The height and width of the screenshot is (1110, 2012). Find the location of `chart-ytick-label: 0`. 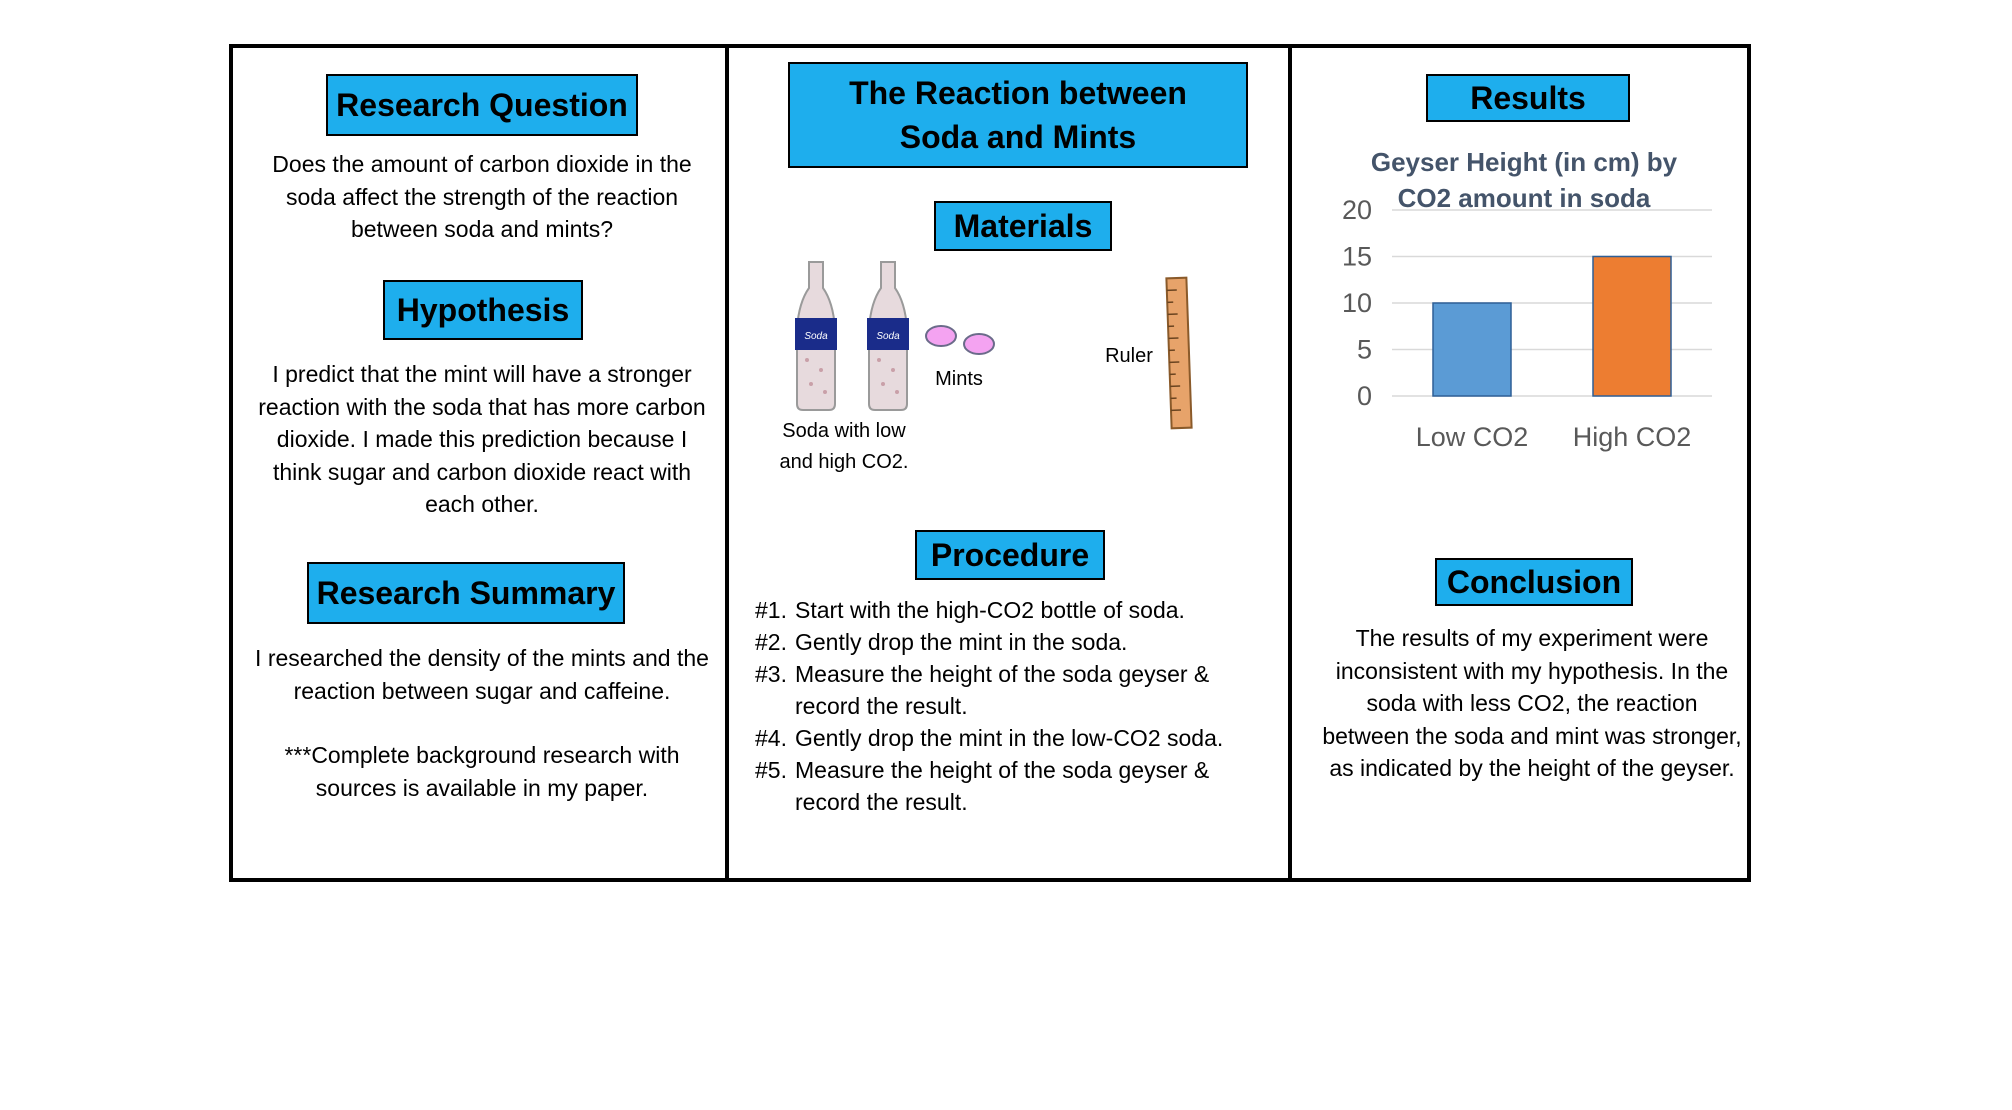

chart-ytick-label: 0 is located at coordinates (1364, 396).